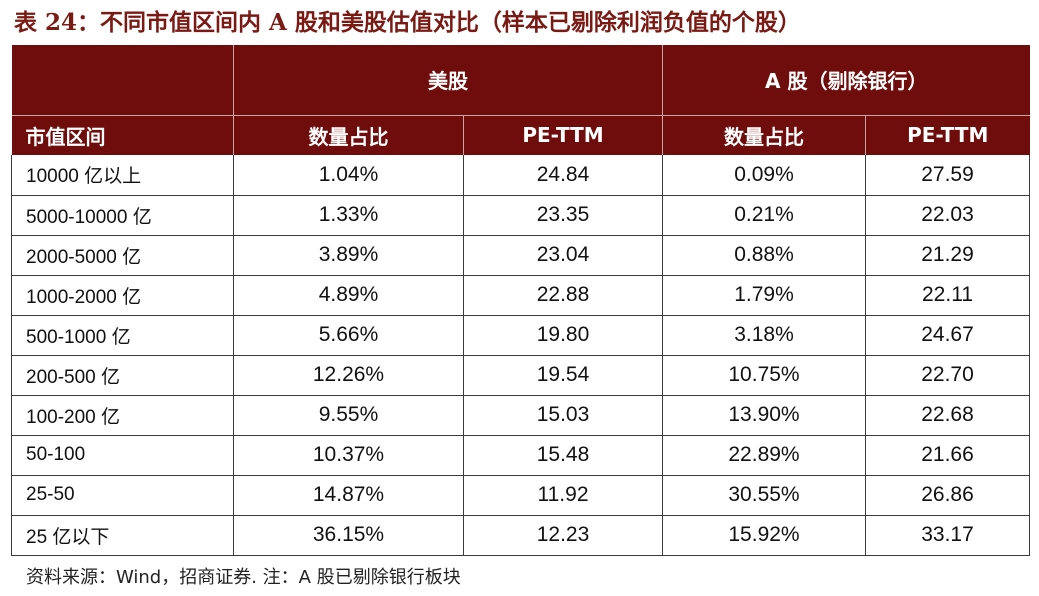 The width and height of the screenshot is (1039, 596). I want to click on cell-range: 25 亿以下, so click(122, 535).